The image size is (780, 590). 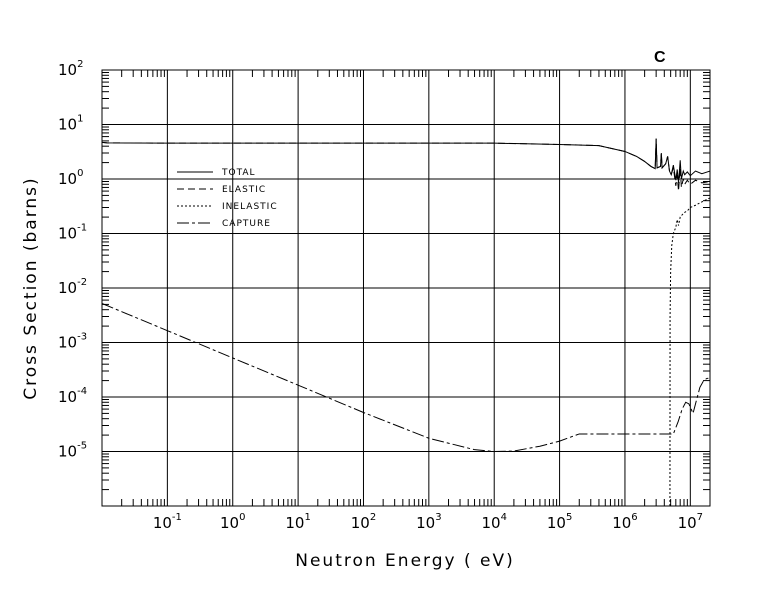 What do you see at coordinates (493, 522) in the screenshot?
I see `x-tick-label: 10⁴` at bounding box center [493, 522].